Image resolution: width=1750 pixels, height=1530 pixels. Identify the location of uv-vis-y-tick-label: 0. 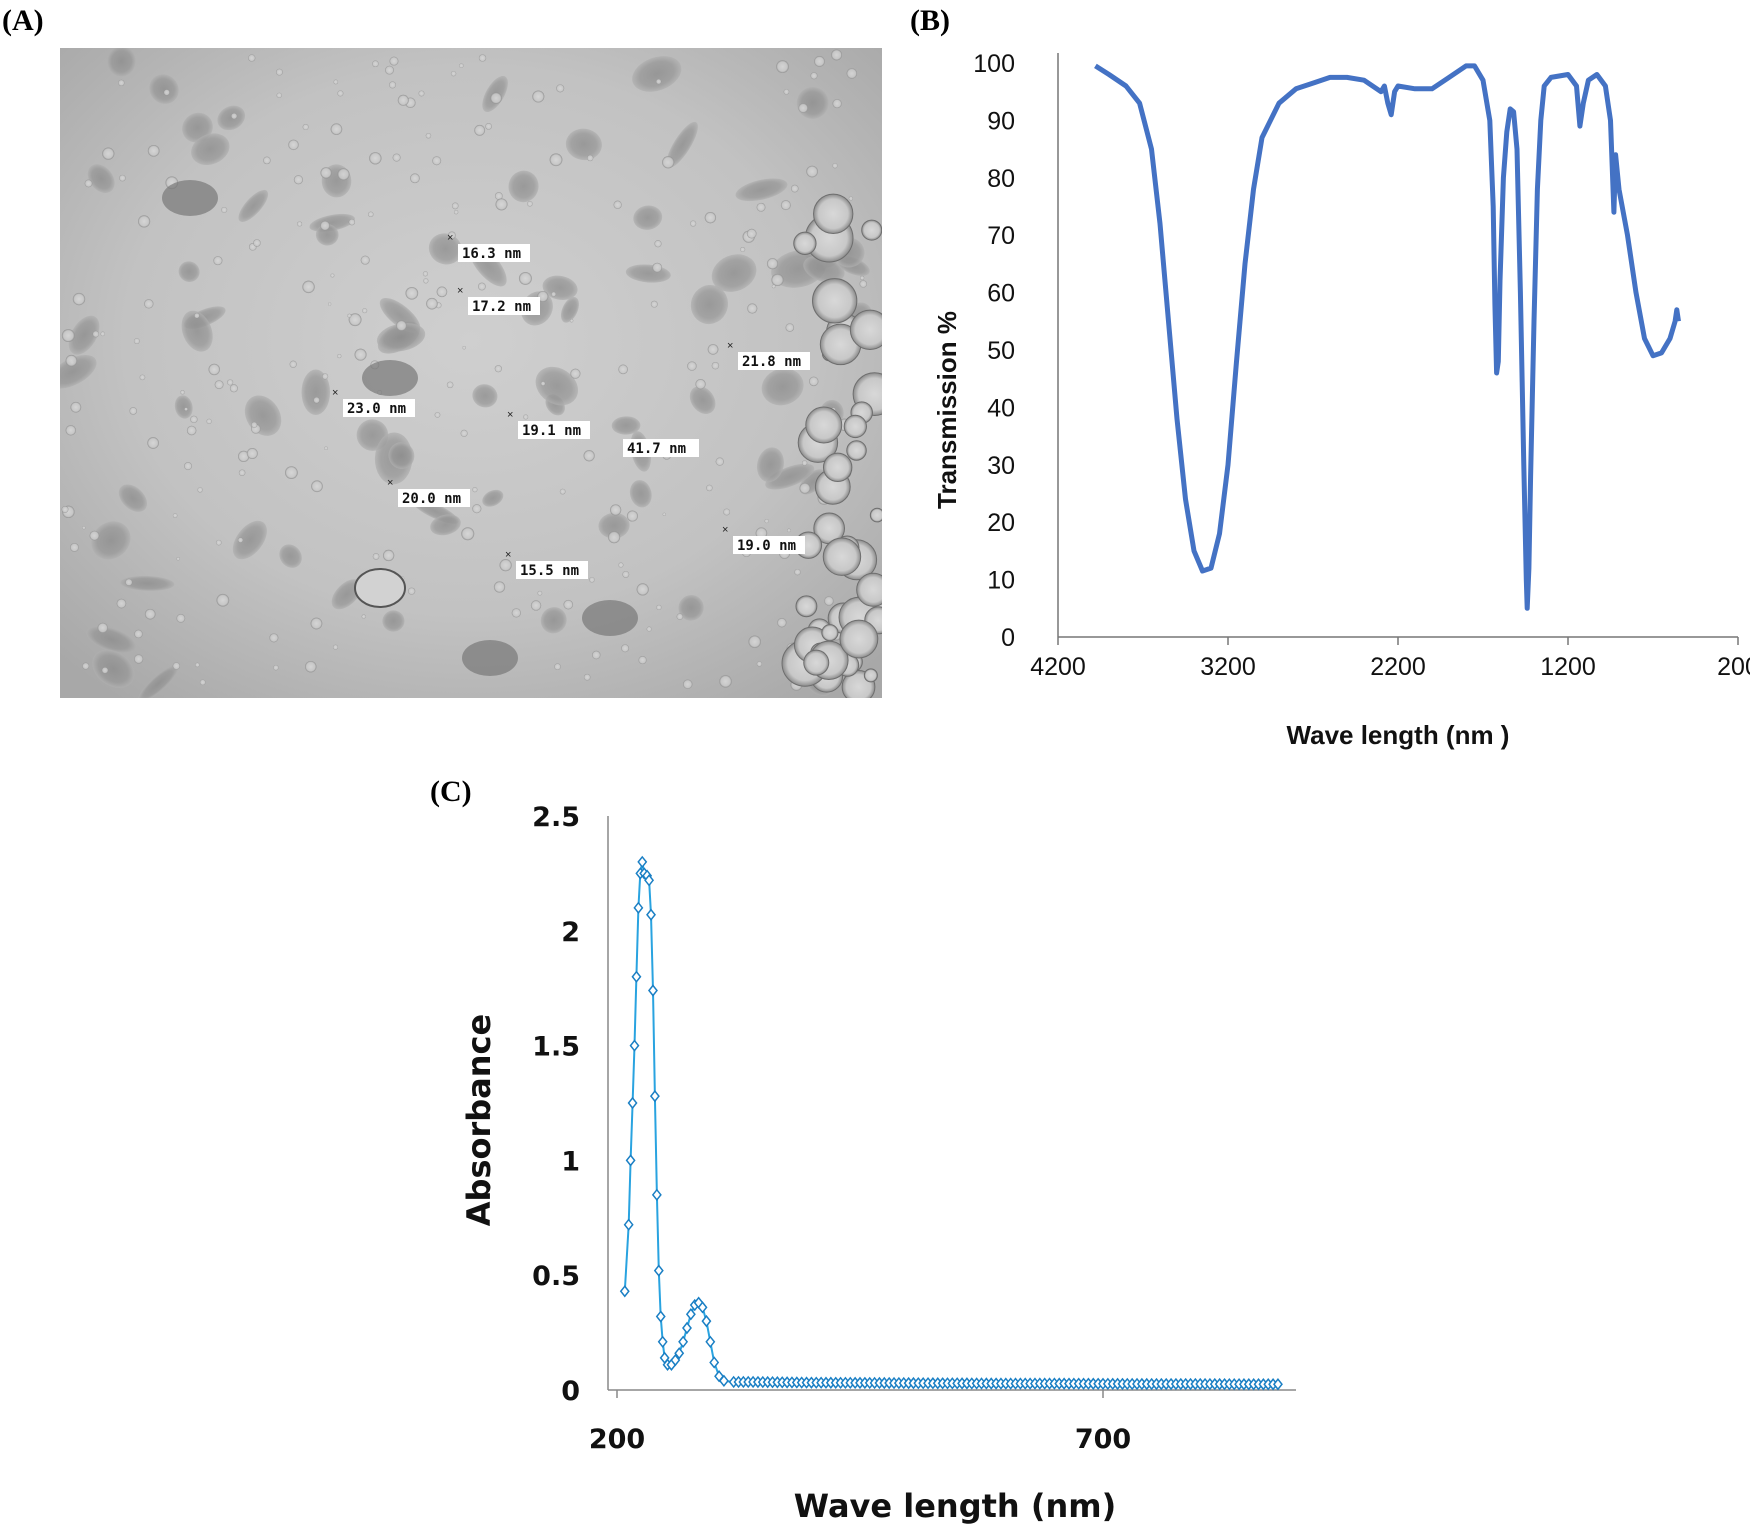
(570, 1391).